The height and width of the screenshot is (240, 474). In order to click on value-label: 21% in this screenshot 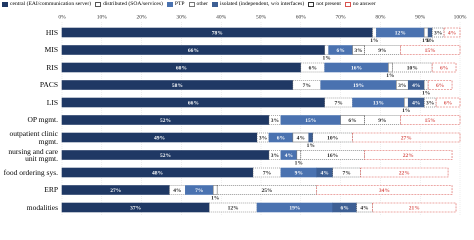, I will do `click(414, 208)`.